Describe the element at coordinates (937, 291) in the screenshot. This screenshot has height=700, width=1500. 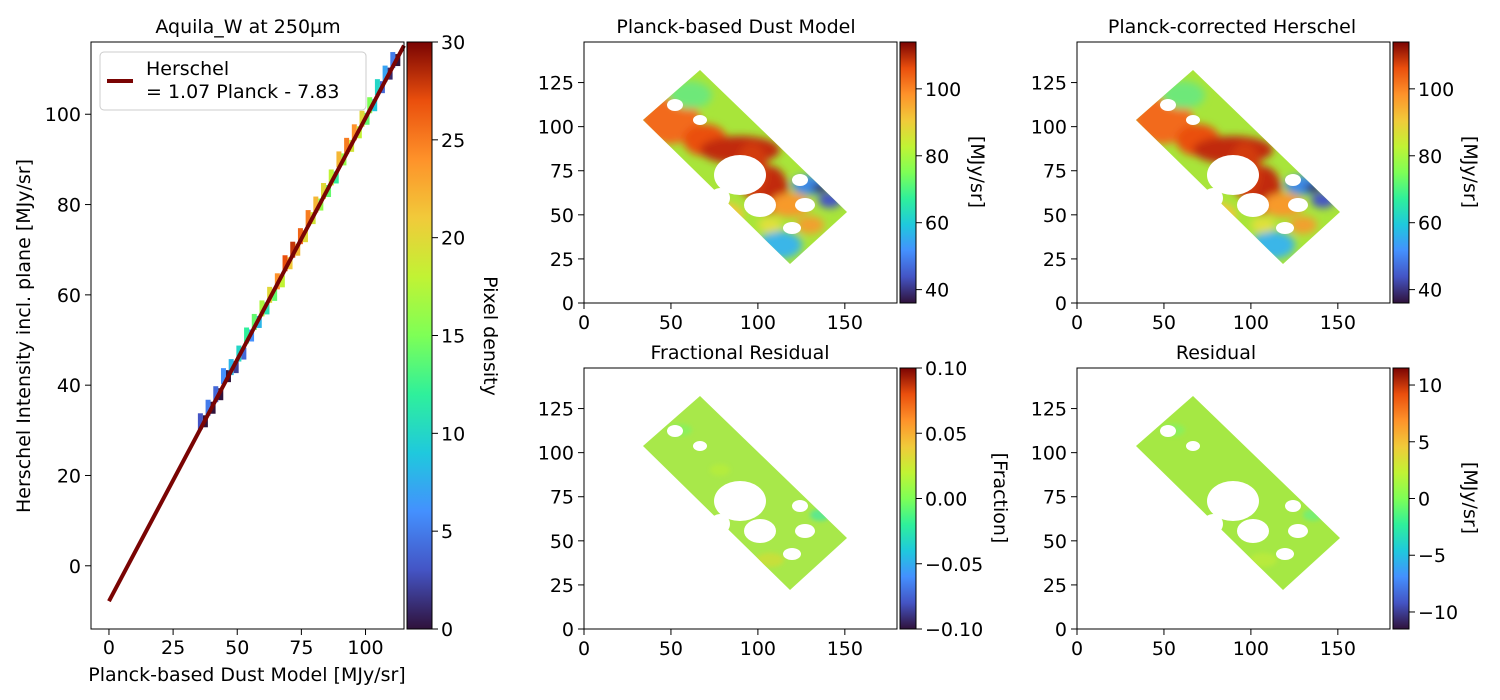
I see `colorbar-tick-label: 40` at that location.